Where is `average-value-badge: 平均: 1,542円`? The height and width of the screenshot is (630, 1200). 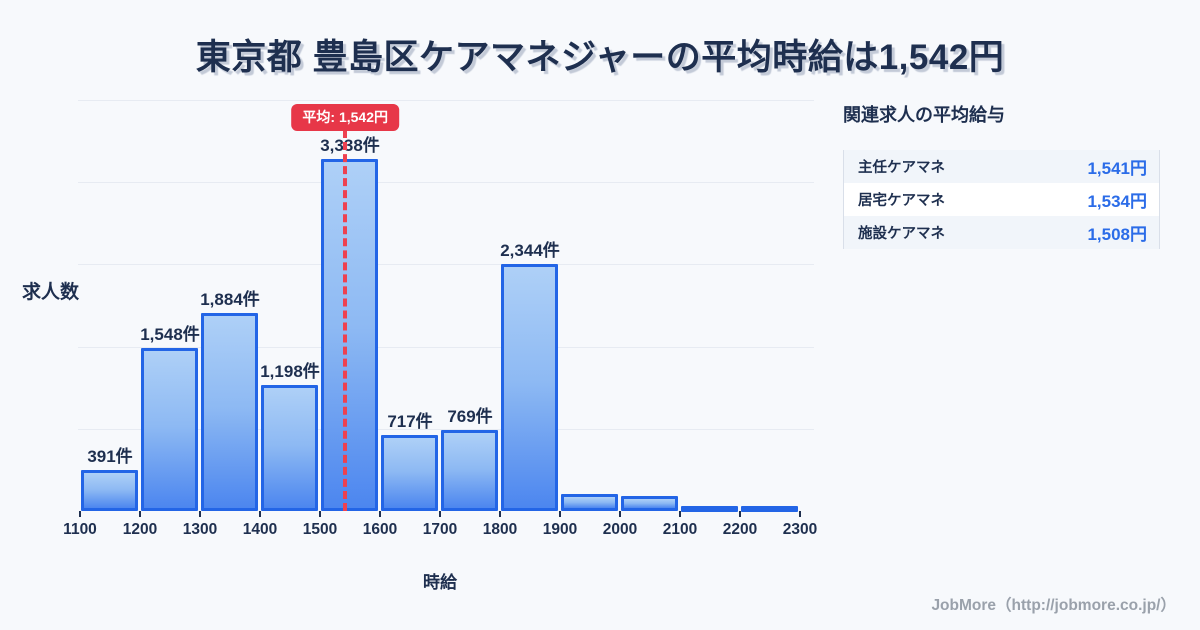 average-value-badge: 平均: 1,542円 is located at coordinates (345, 117).